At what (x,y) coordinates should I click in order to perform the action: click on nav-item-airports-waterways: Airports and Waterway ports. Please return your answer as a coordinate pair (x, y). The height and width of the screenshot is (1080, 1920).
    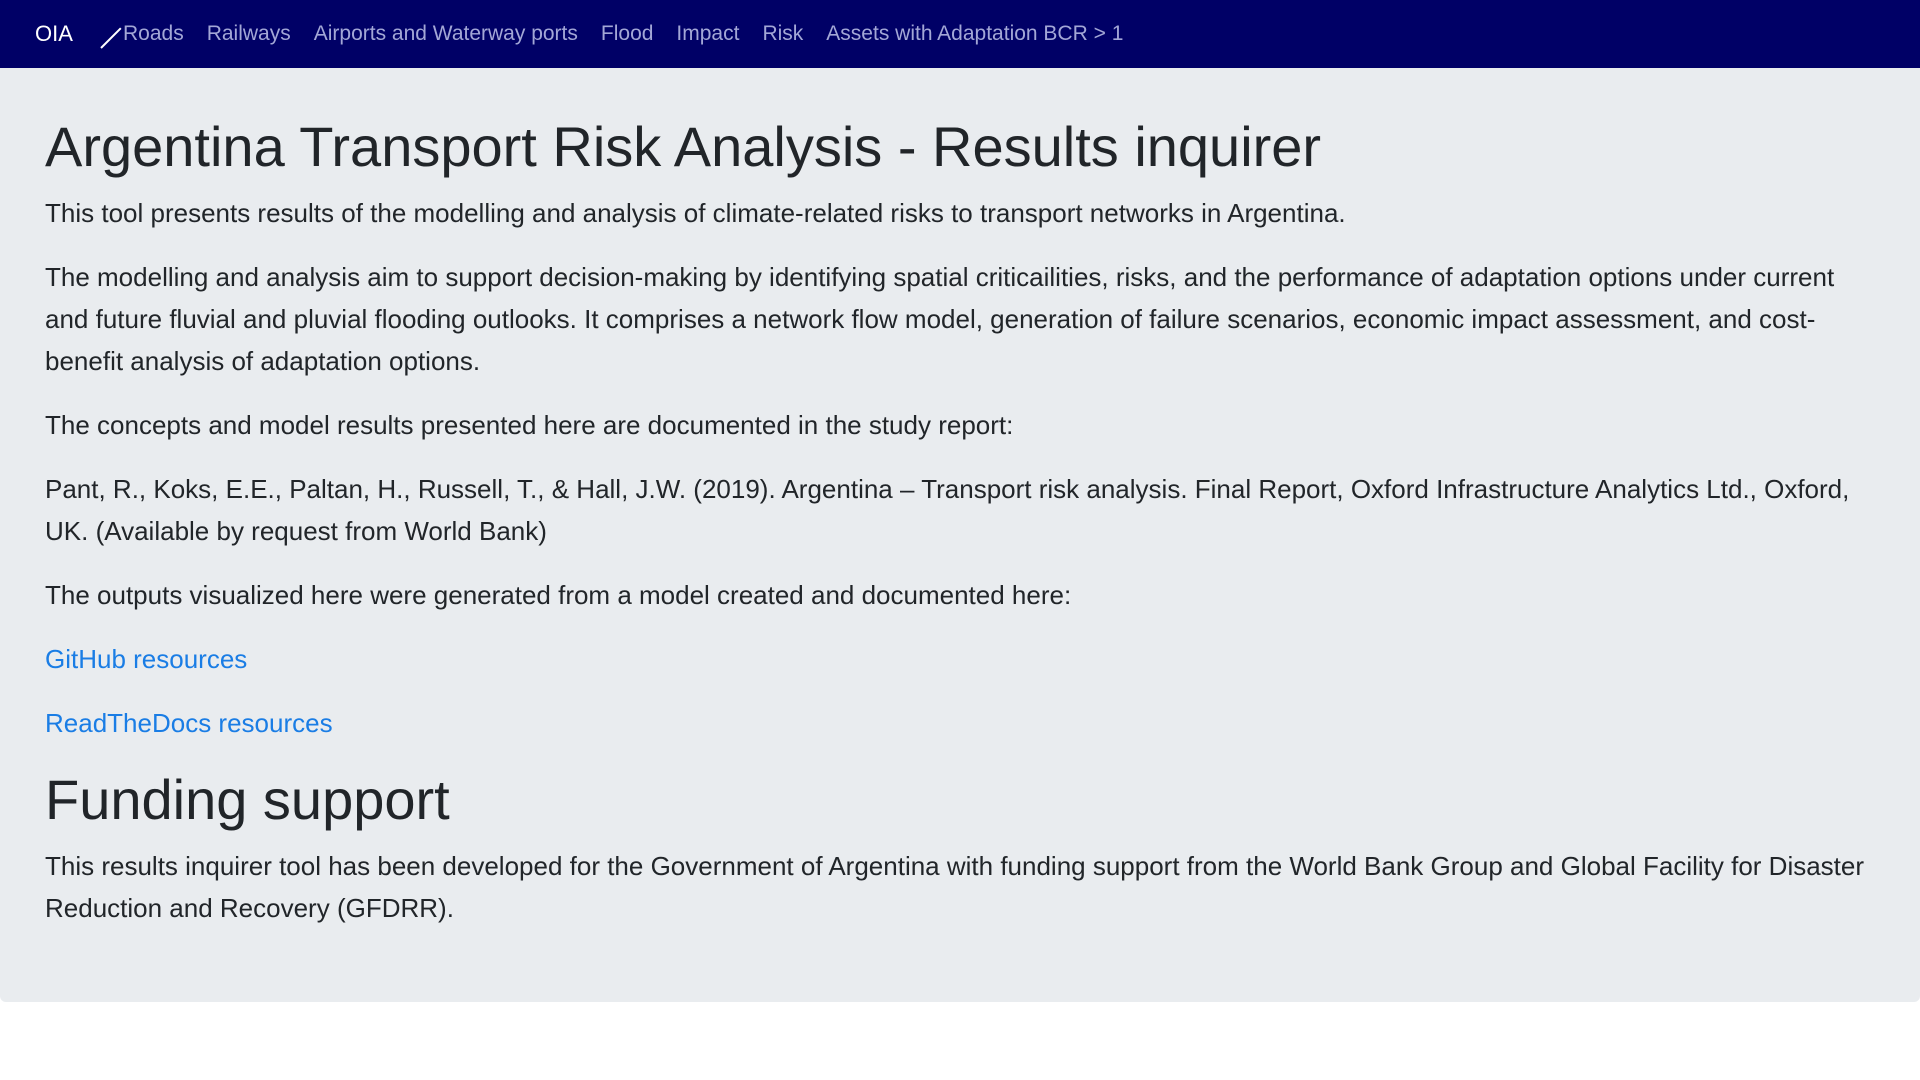
    Looking at the image, I should click on (445, 33).